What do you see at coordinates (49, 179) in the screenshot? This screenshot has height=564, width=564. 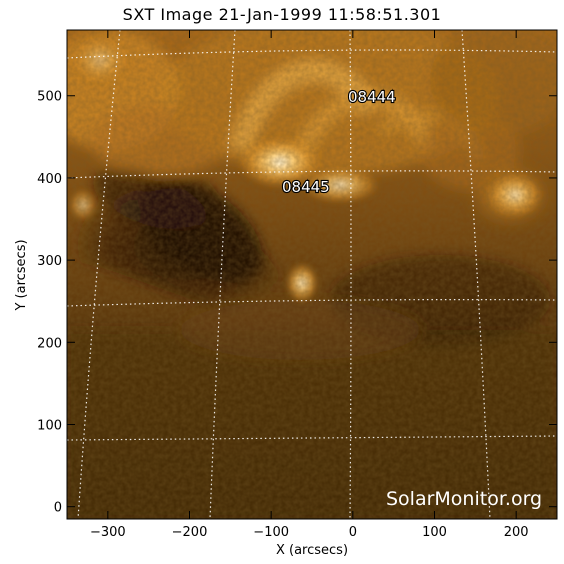 I see `y-tick-label: 400` at bounding box center [49, 179].